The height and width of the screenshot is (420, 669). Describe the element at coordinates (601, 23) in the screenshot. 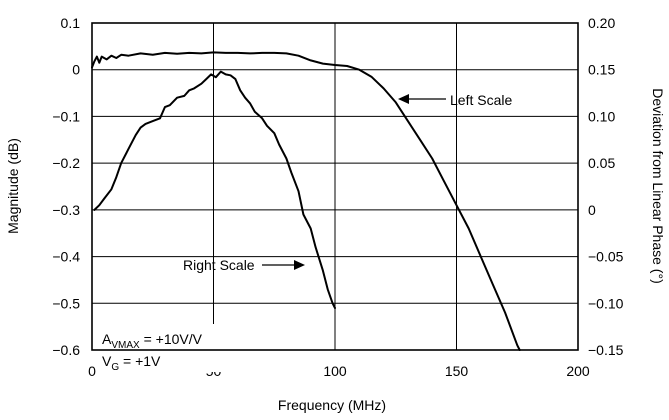

I see `y2-tick-label: 0.20` at that location.